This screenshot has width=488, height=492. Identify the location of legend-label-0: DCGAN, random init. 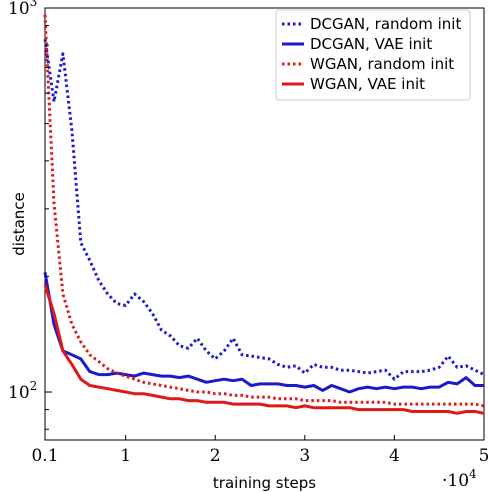
(385, 24).